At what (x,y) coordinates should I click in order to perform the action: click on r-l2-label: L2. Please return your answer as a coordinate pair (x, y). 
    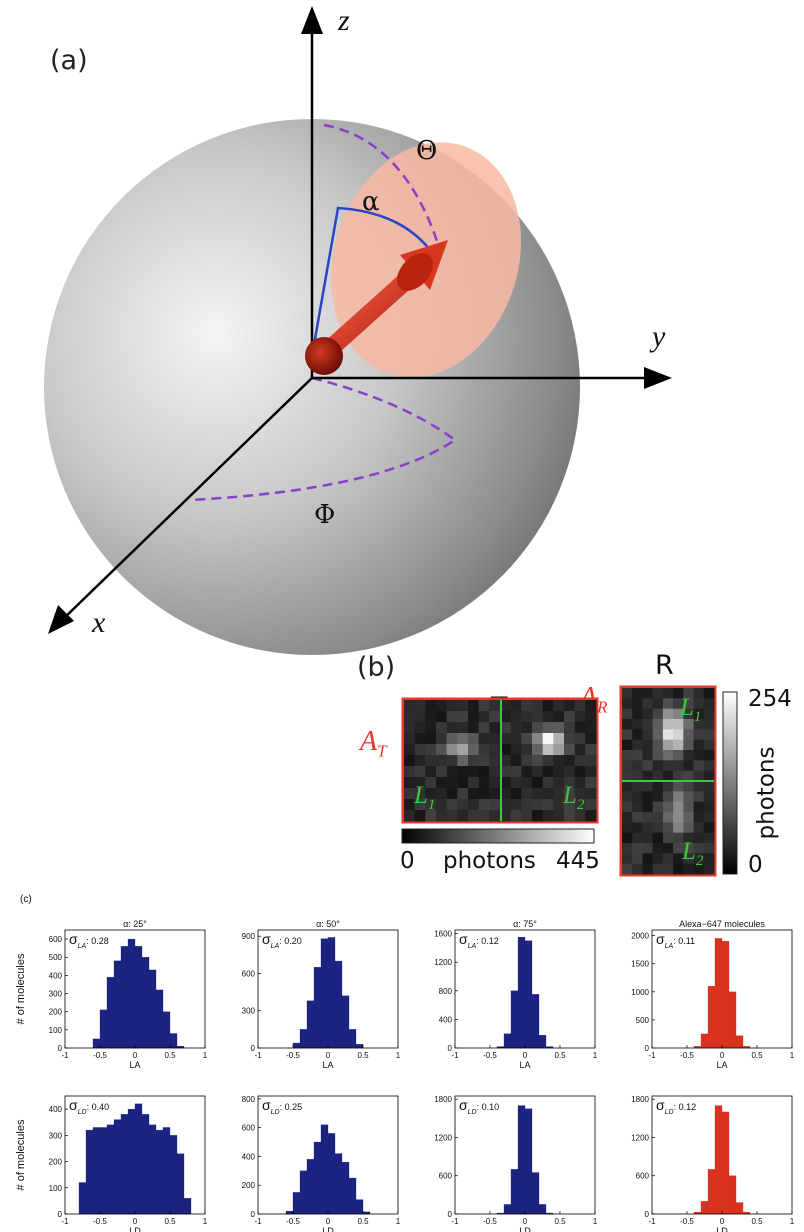
    Looking at the image, I should click on (693, 853).